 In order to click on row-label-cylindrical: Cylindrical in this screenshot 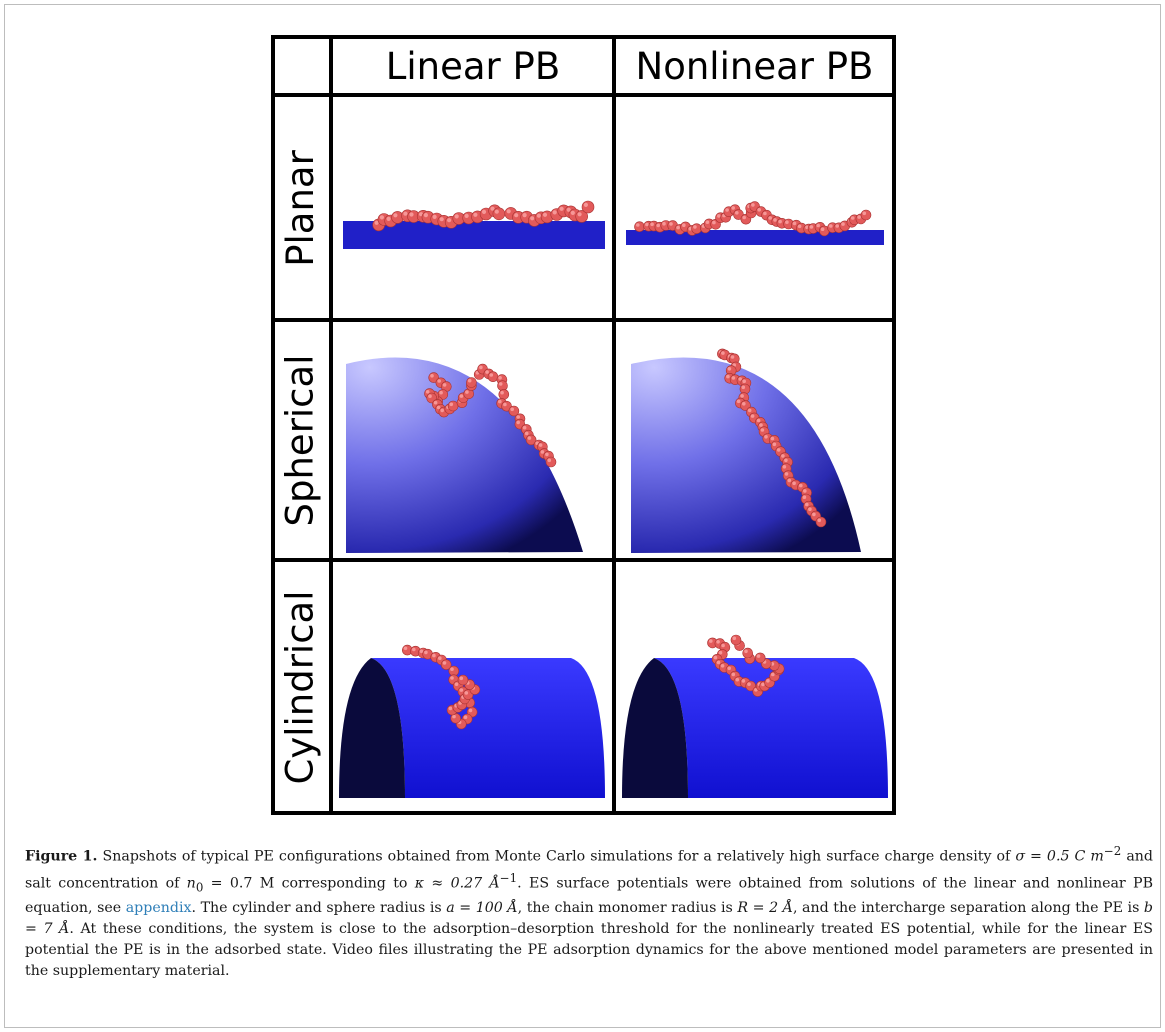, I will do `click(300, 687)`.